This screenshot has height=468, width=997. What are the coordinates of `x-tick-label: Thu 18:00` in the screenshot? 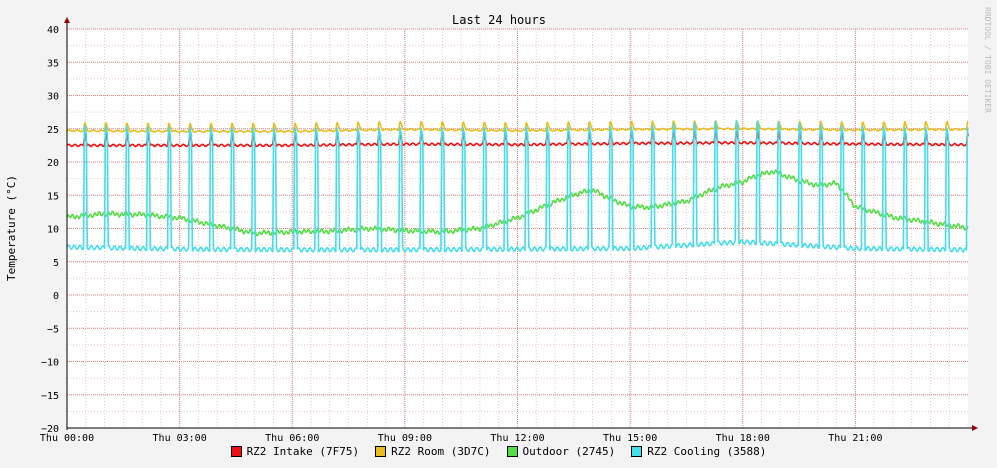 It's located at (743, 438).